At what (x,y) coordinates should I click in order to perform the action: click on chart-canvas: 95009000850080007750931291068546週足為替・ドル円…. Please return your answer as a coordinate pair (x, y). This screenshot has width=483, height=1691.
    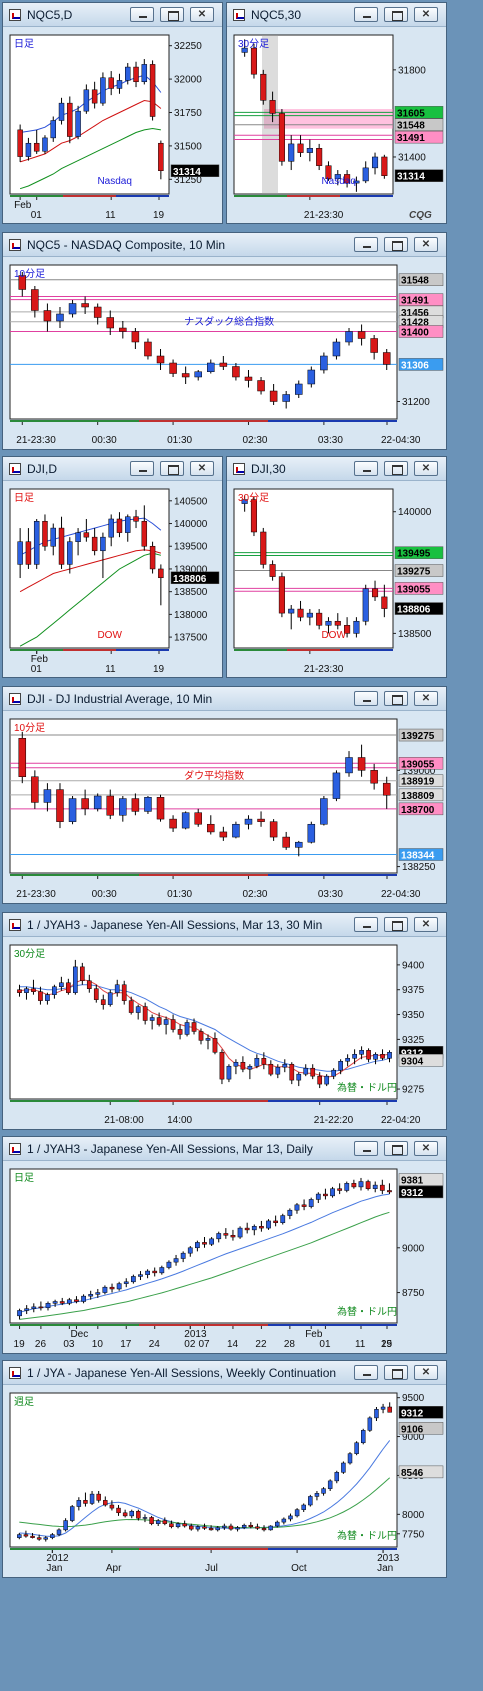
    Looking at the image, I should click on (225, 1482).